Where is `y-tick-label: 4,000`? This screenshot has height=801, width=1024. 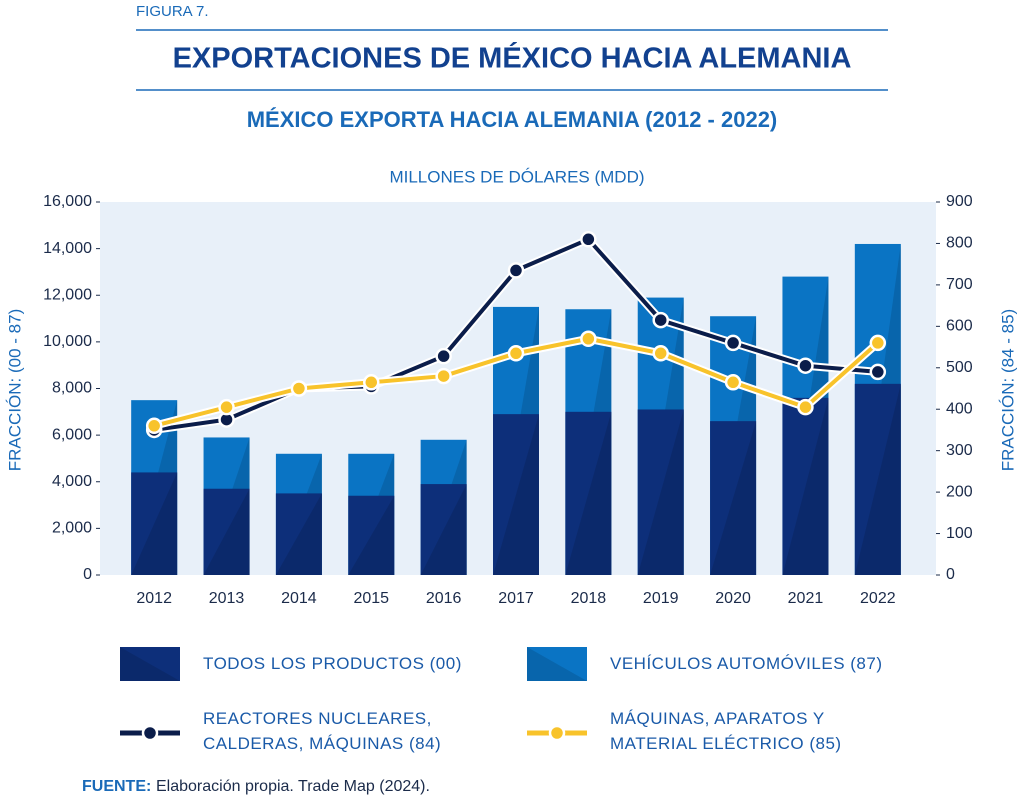
y-tick-label: 4,000 is located at coordinates (72, 481).